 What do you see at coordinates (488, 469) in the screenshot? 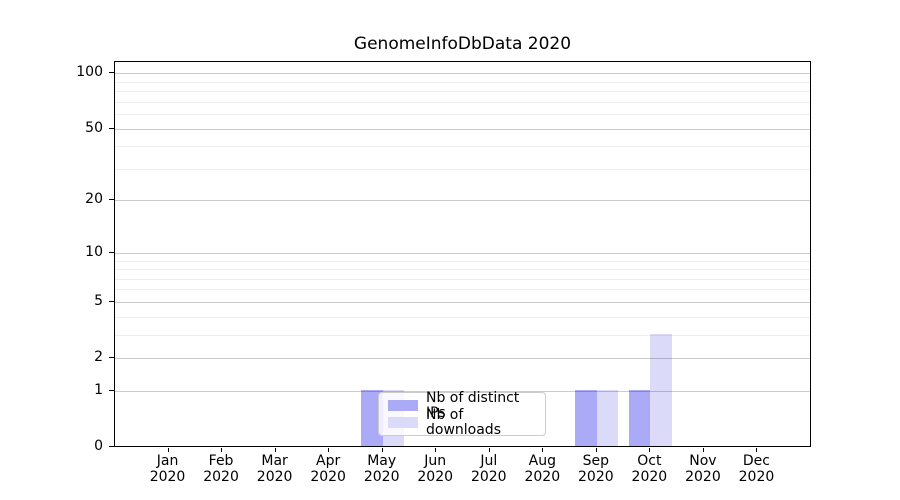
I see `x-tick-label: Jul 2020` at bounding box center [488, 469].